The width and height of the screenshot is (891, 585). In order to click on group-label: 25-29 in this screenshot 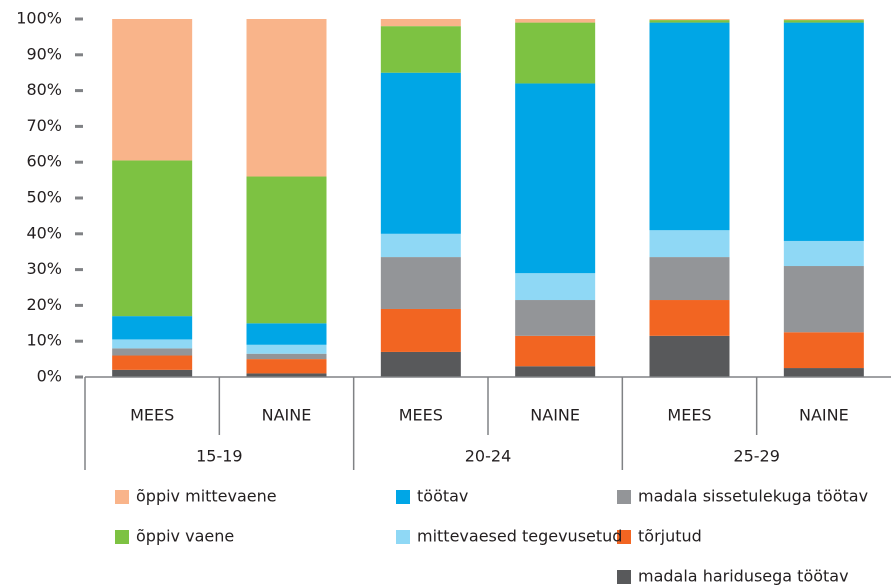, I will do `click(756, 456)`.